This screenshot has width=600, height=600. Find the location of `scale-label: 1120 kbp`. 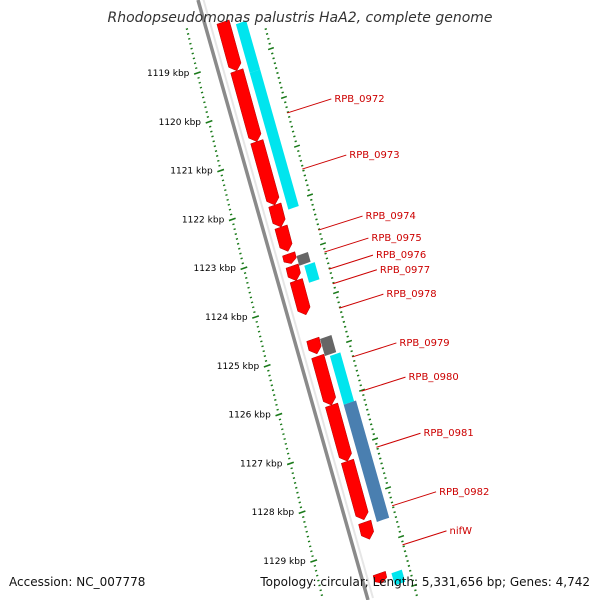

scale-label: 1120 kbp is located at coordinates (180, 123).